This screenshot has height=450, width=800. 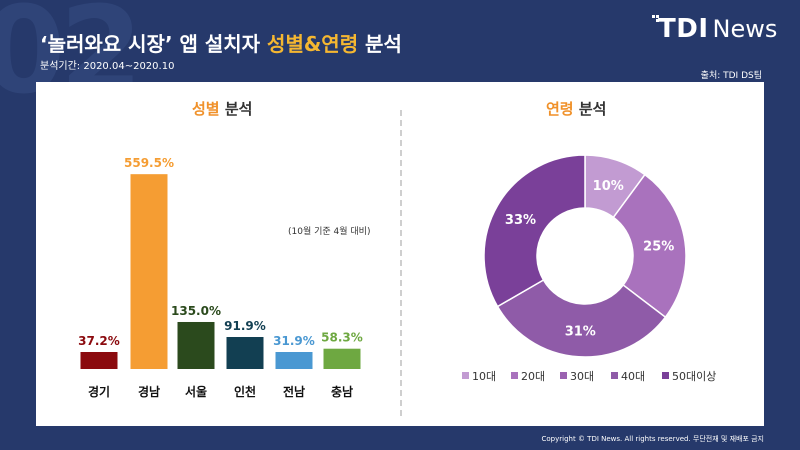 I want to click on brand-logo: TDI News, so click(x=715, y=29).